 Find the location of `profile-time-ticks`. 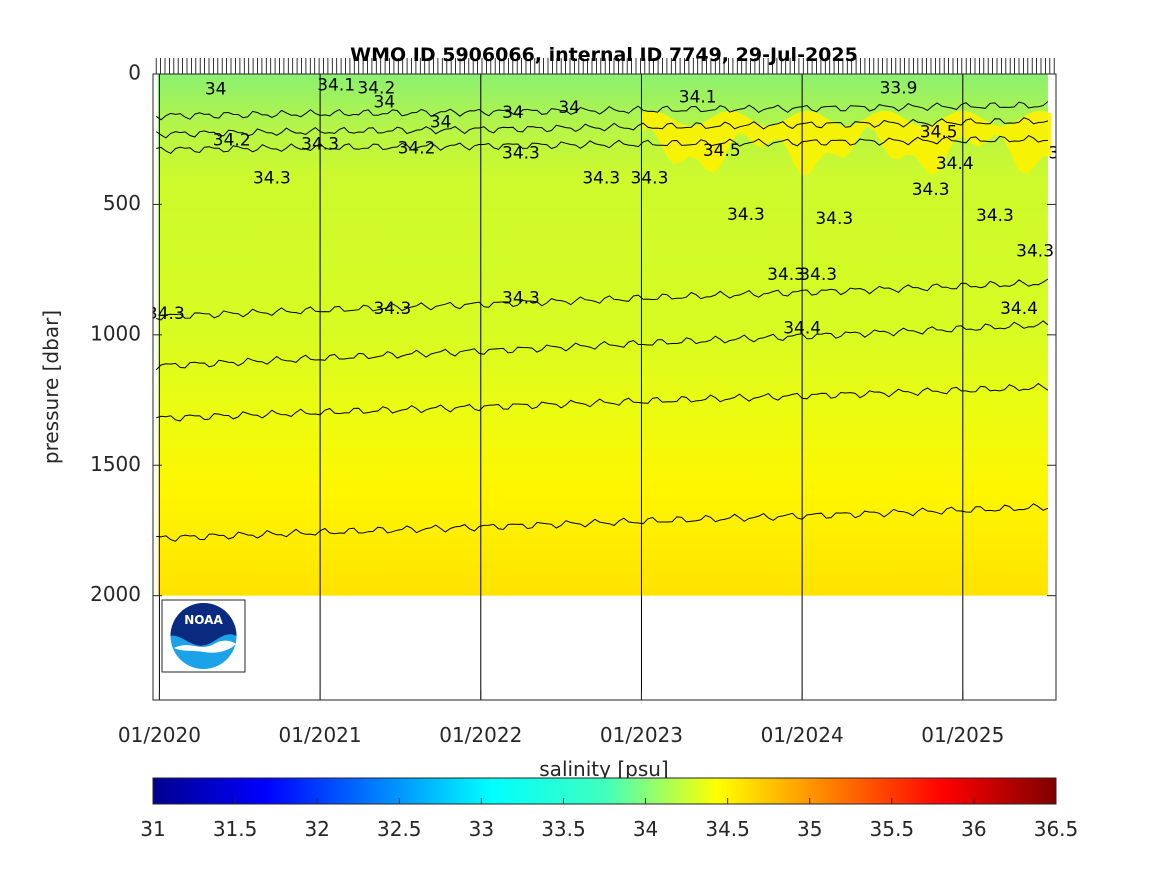

profile-time-ticks is located at coordinates (605, 66).